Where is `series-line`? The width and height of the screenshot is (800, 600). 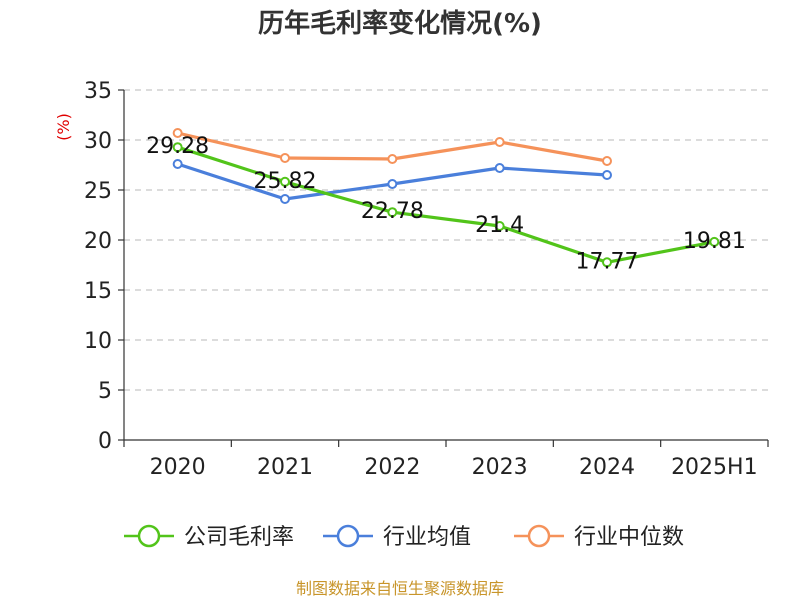
series-line is located at coordinates (446, 204).